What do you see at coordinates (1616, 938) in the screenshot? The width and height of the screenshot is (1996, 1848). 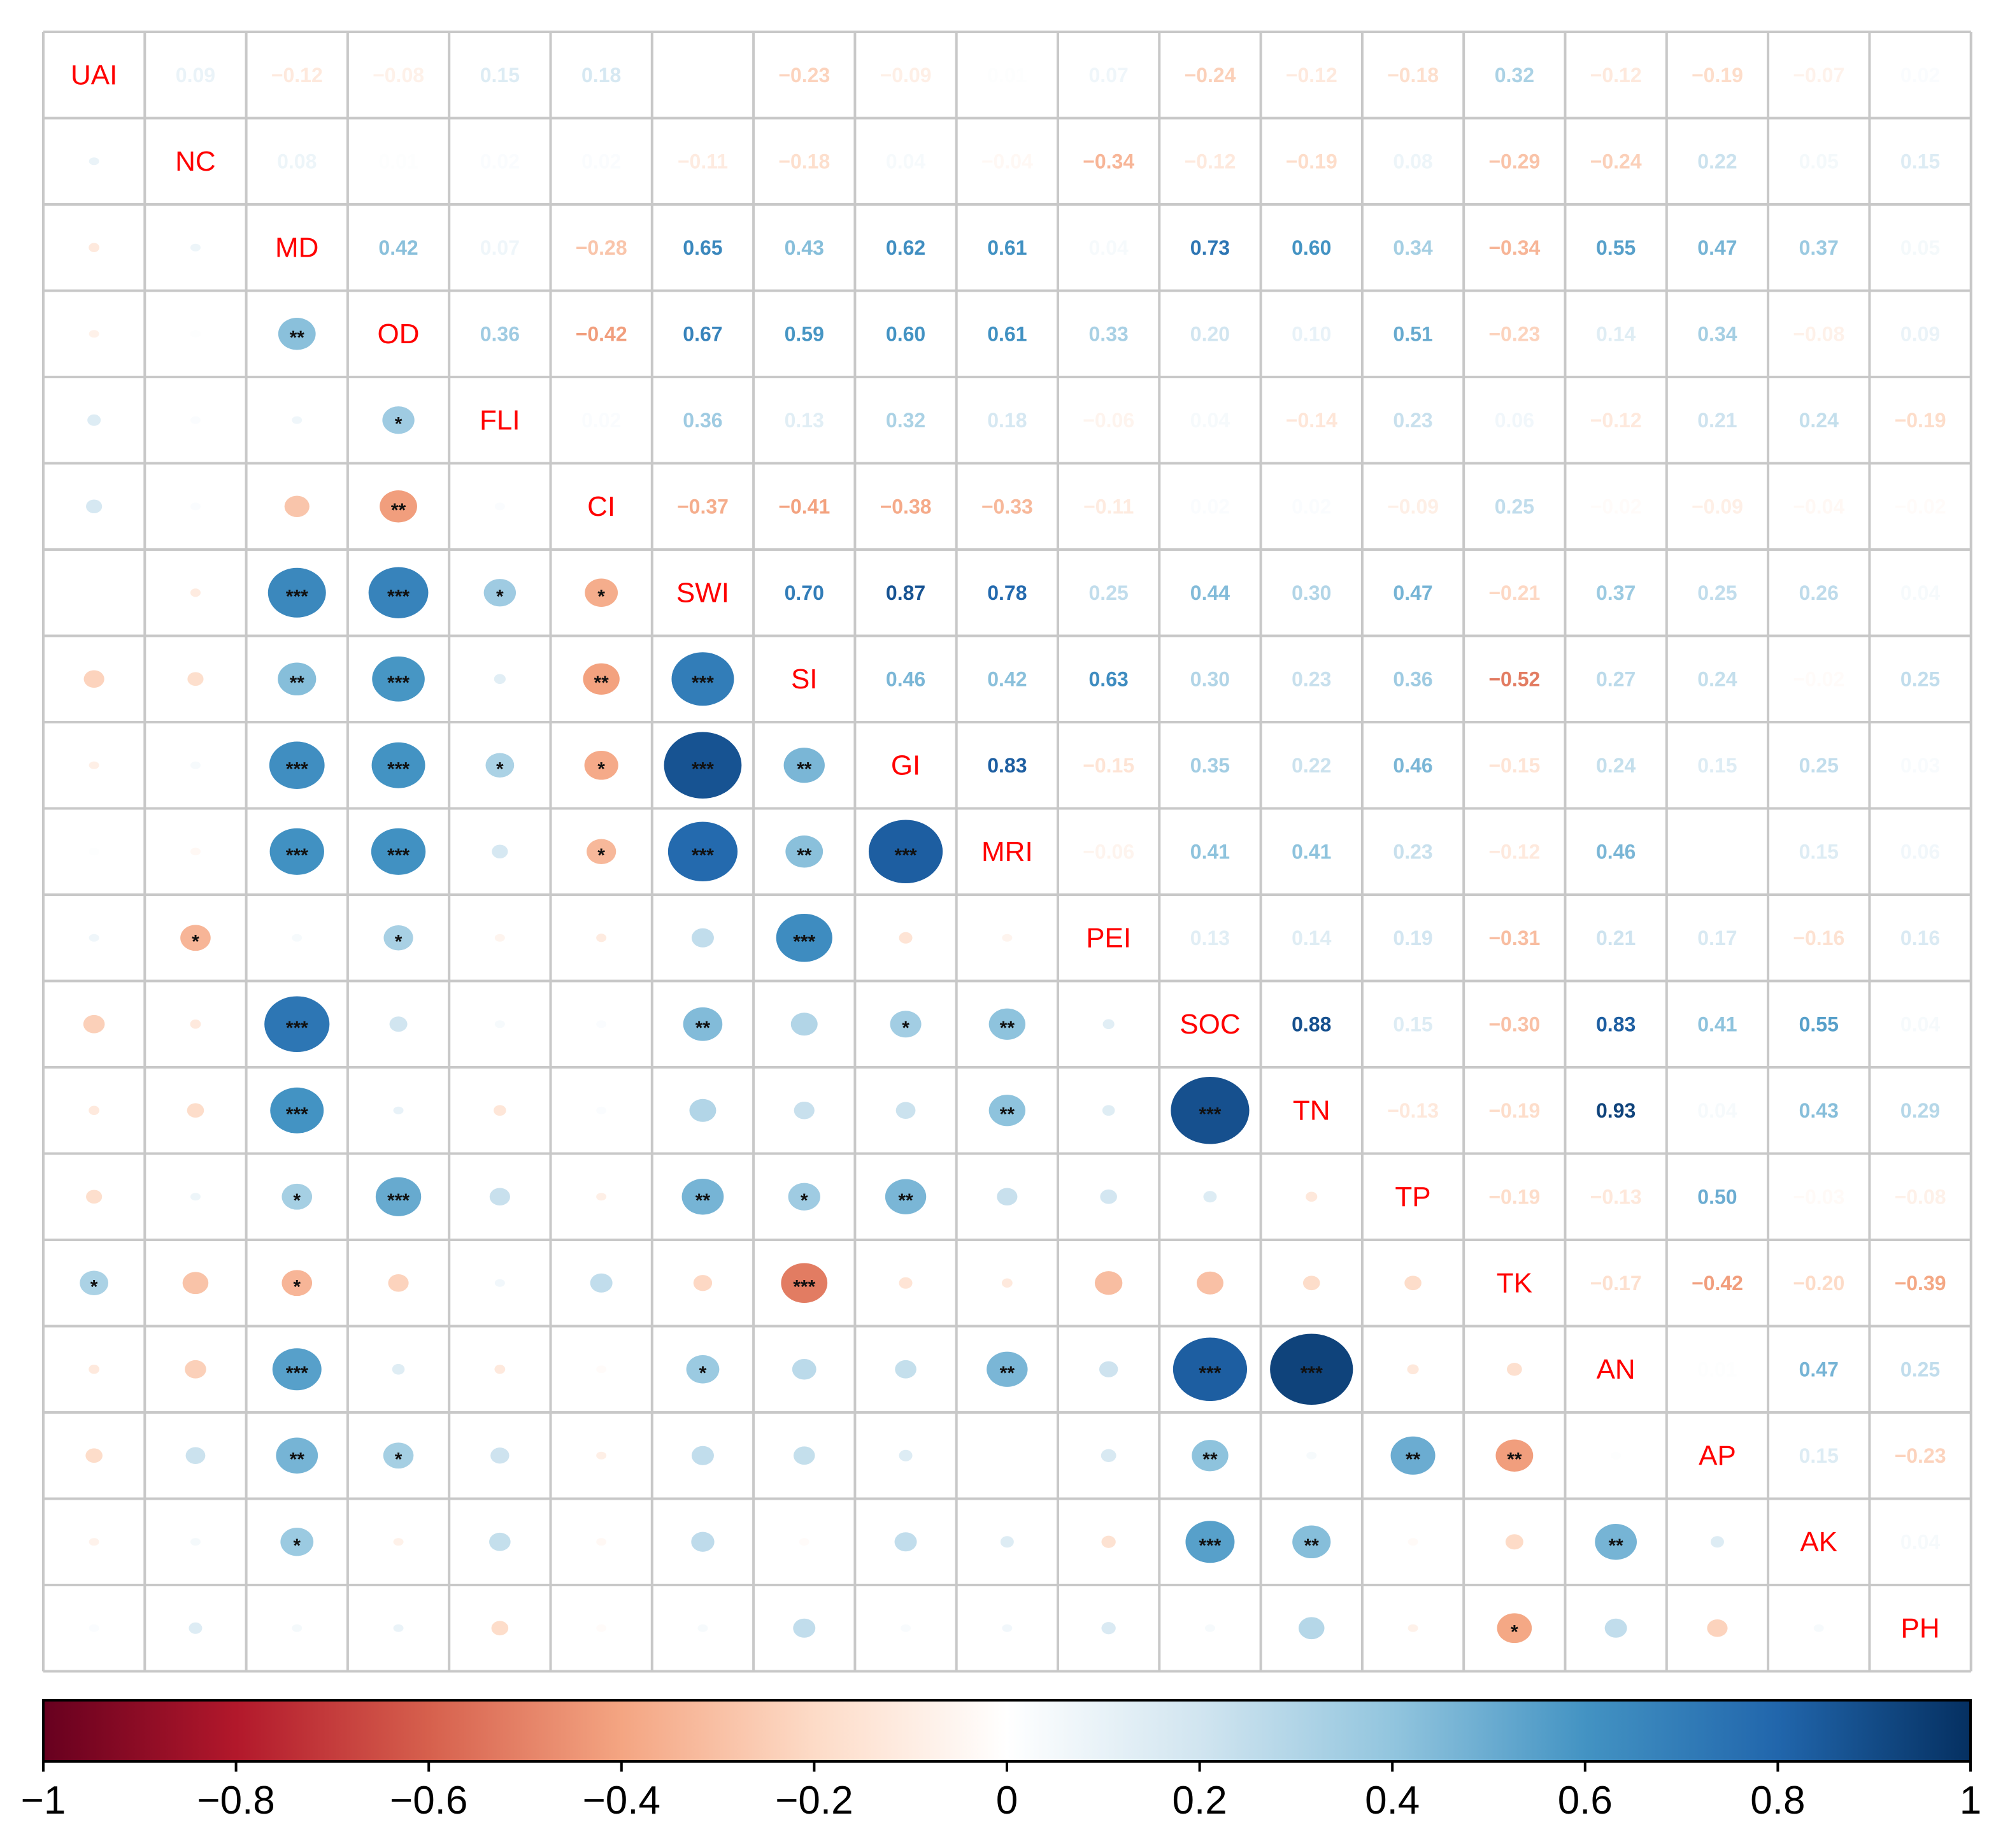 I see `correlation-value: 0.21` at bounding box center [1616, 938].